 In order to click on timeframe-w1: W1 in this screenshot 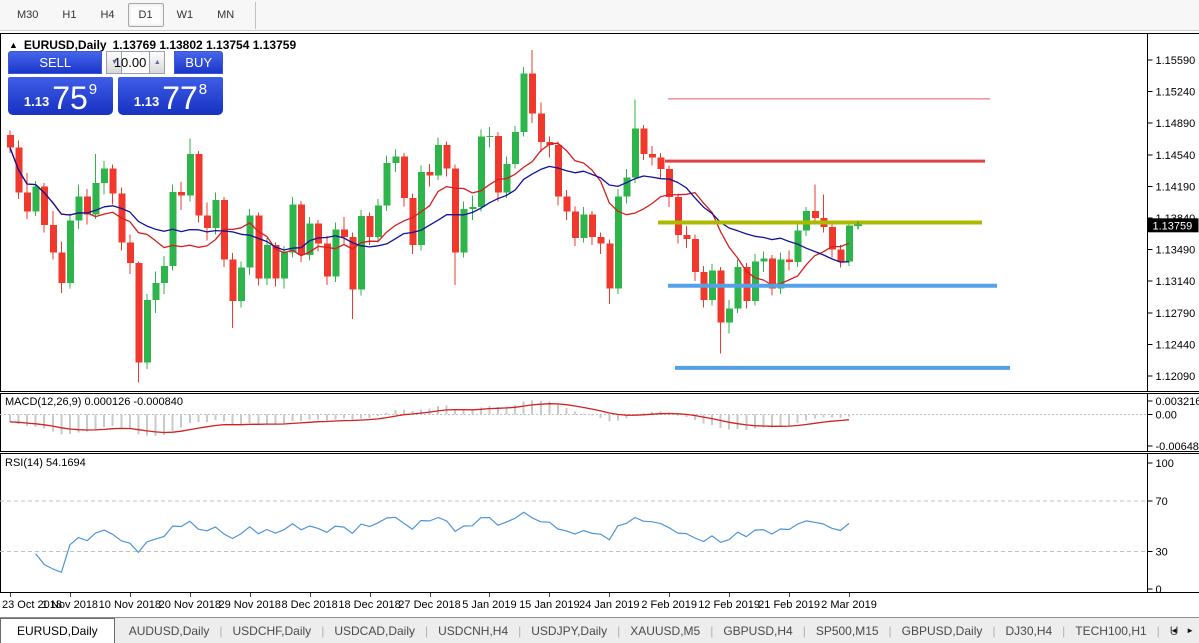, I will do `click(185, 15)`.